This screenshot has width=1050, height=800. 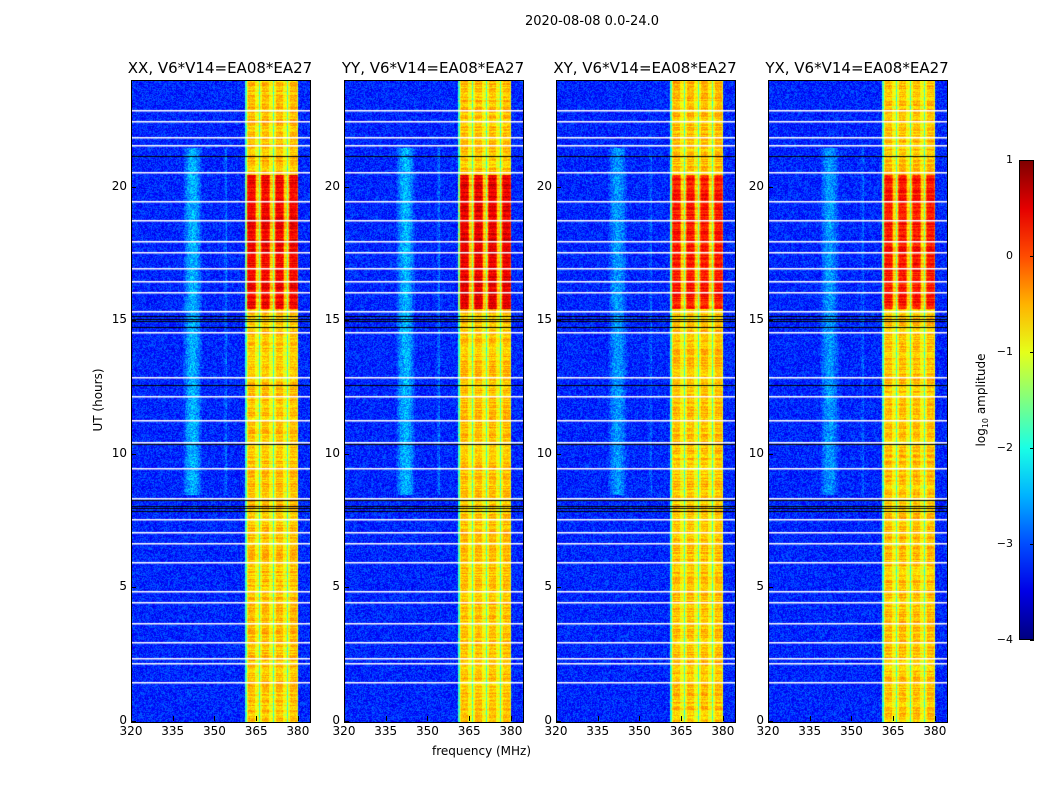 I want to click on panel-title: XX, V6*V14=EA08*EA27, so click(x=220, y=68).